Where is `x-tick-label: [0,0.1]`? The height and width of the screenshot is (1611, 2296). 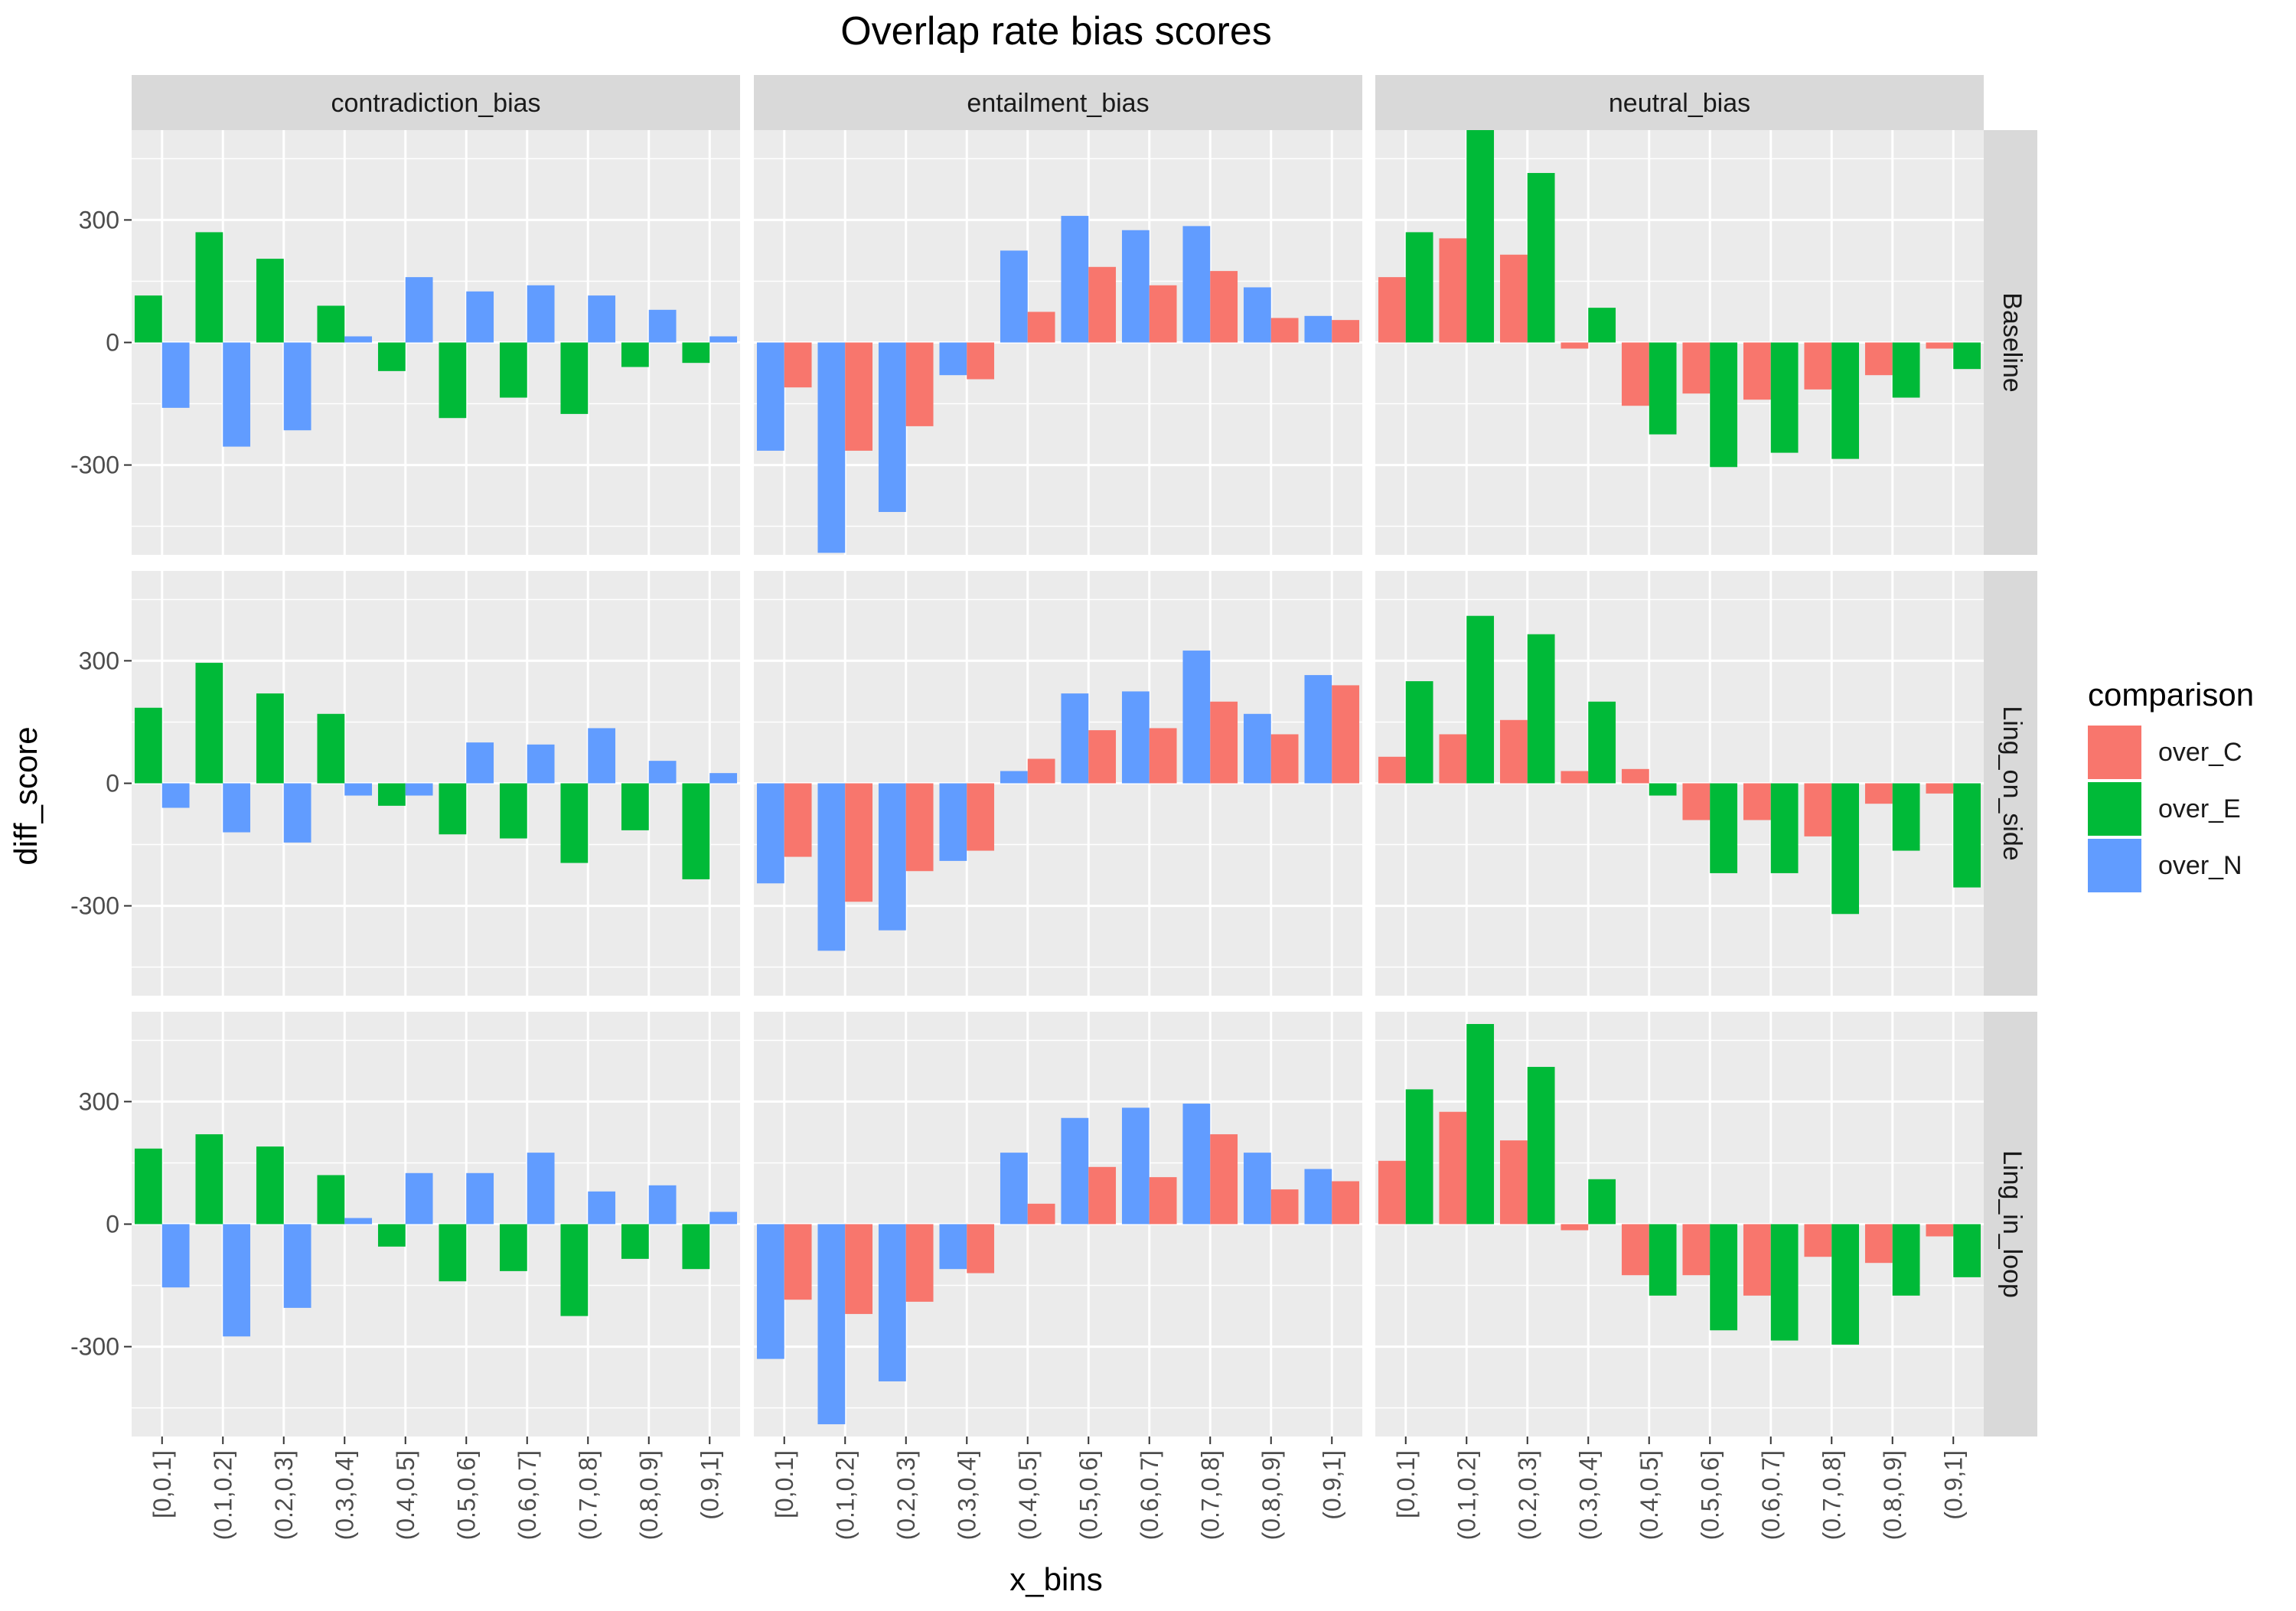 x-tick-label: [0,0.1] is located at coordinates (784, 1484).